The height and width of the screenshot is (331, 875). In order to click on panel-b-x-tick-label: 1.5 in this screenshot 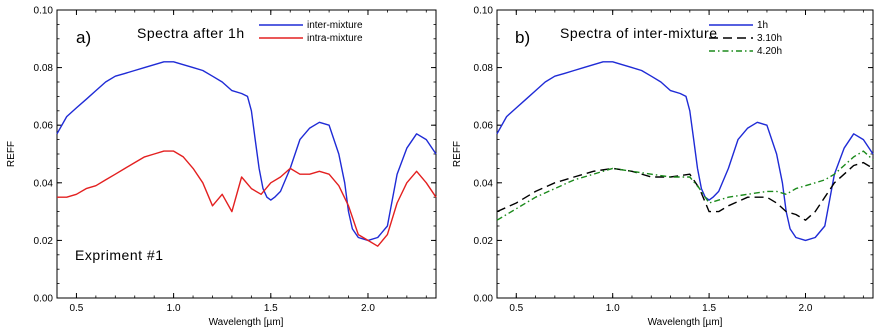, I will do `click(709, 308)`.